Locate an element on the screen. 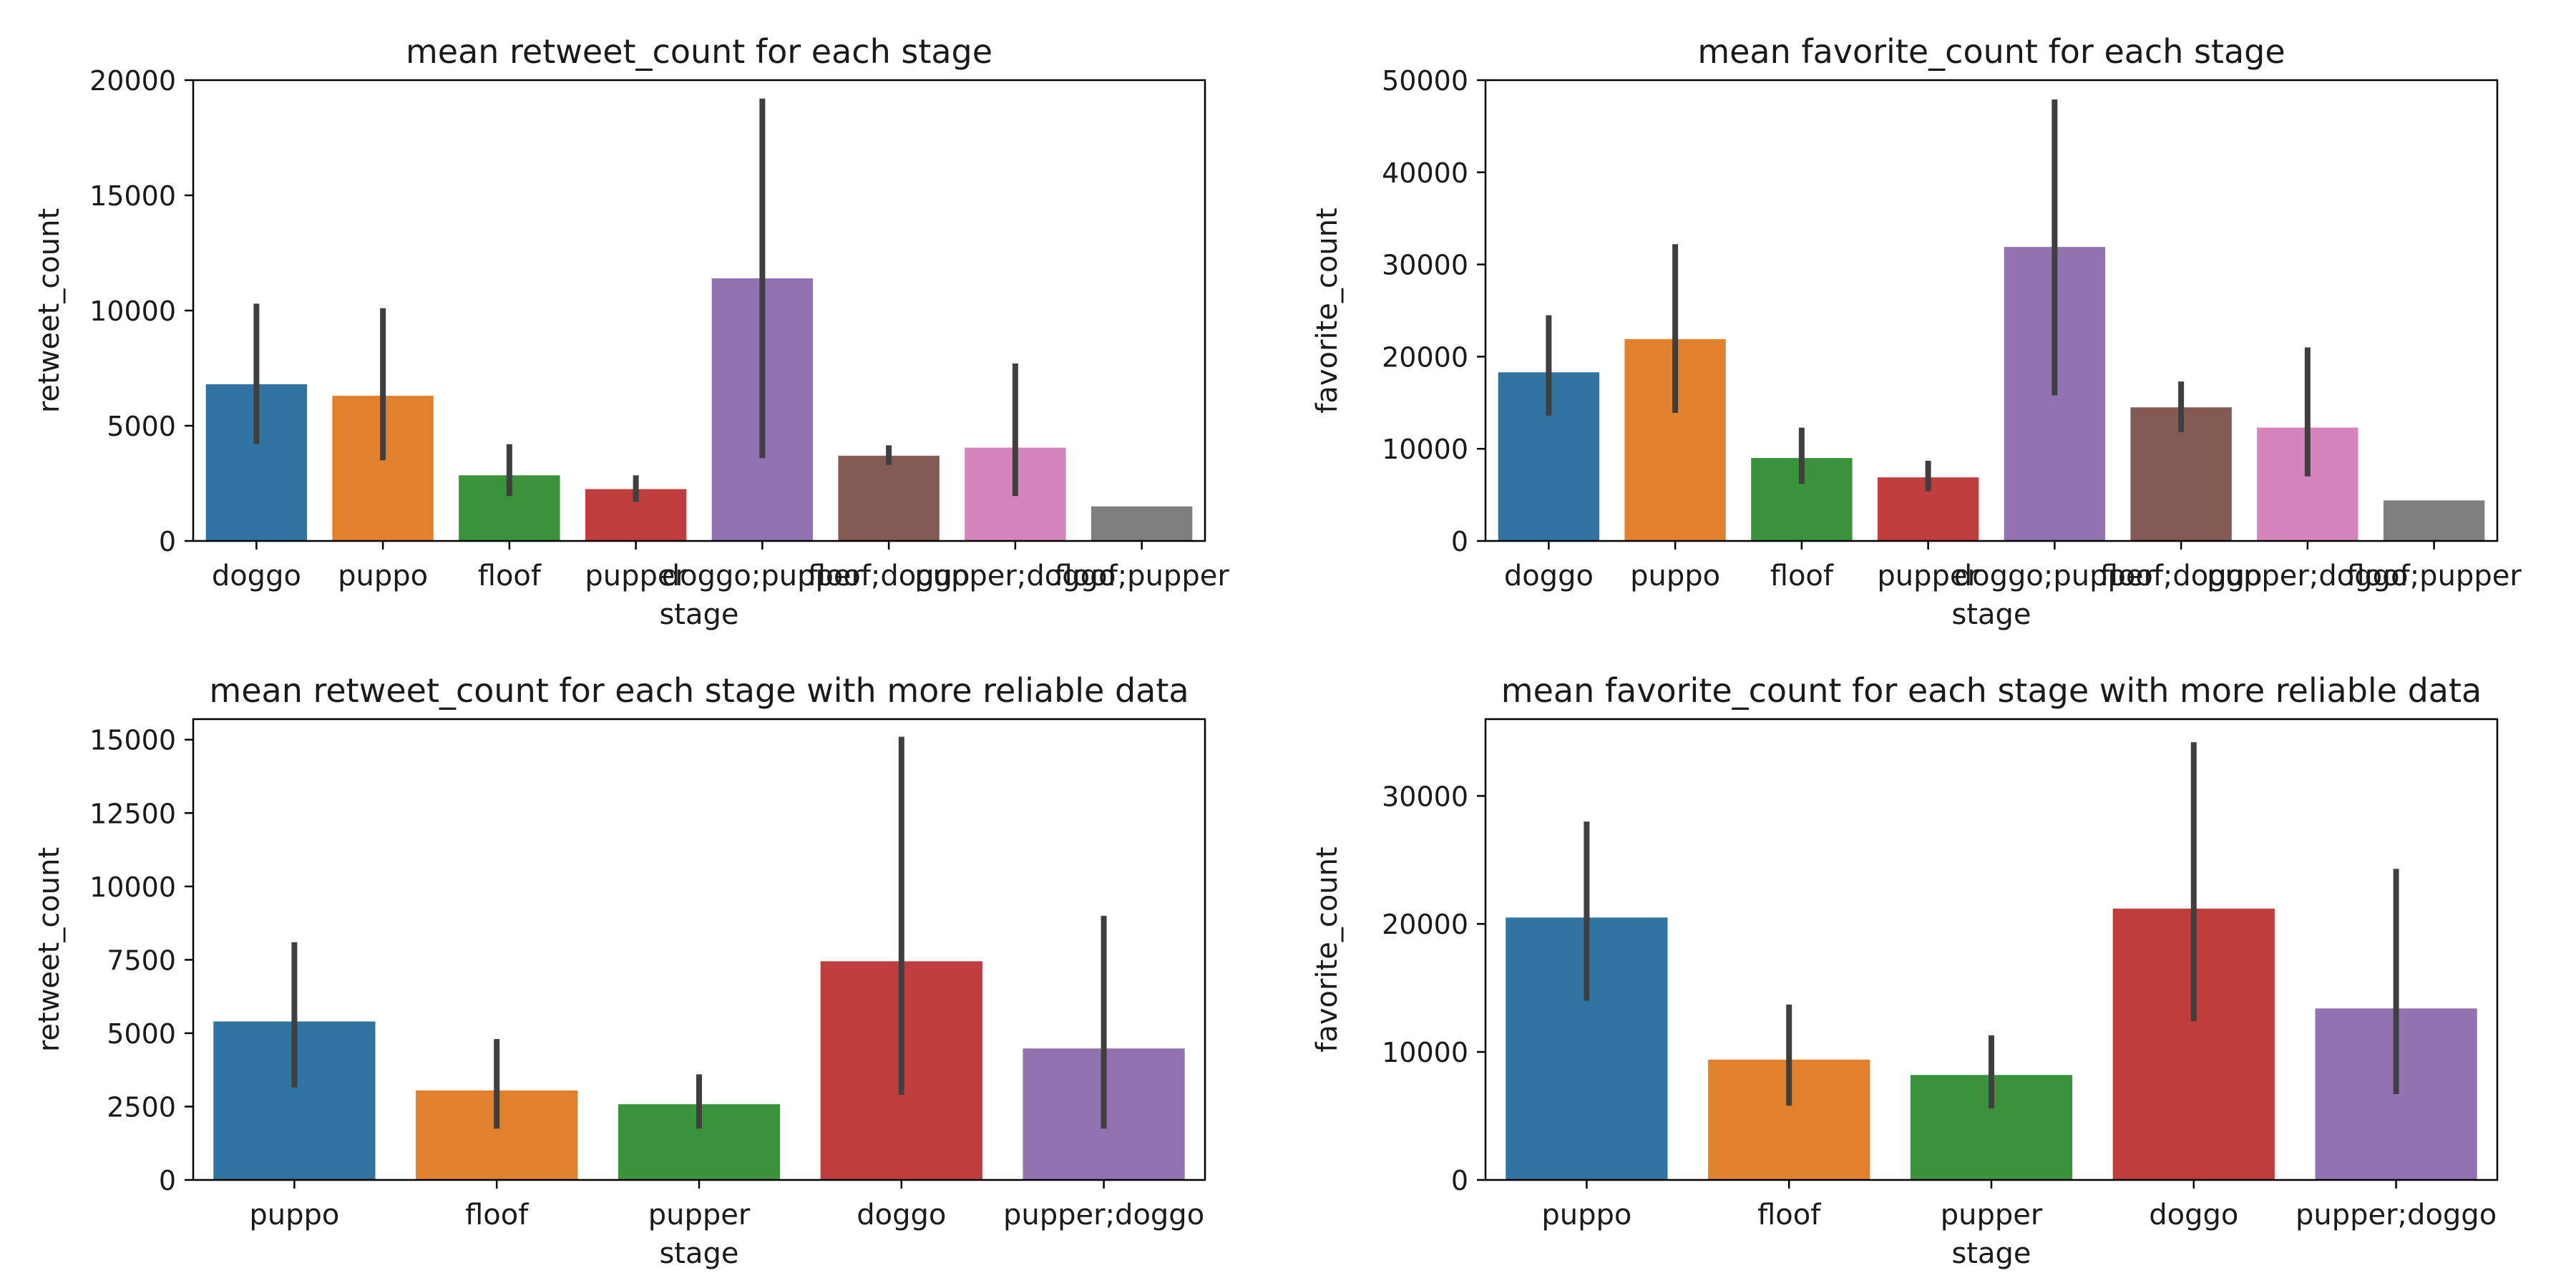  chart-title: mean retweet_count for each stage is located at coordinates (699, 51).